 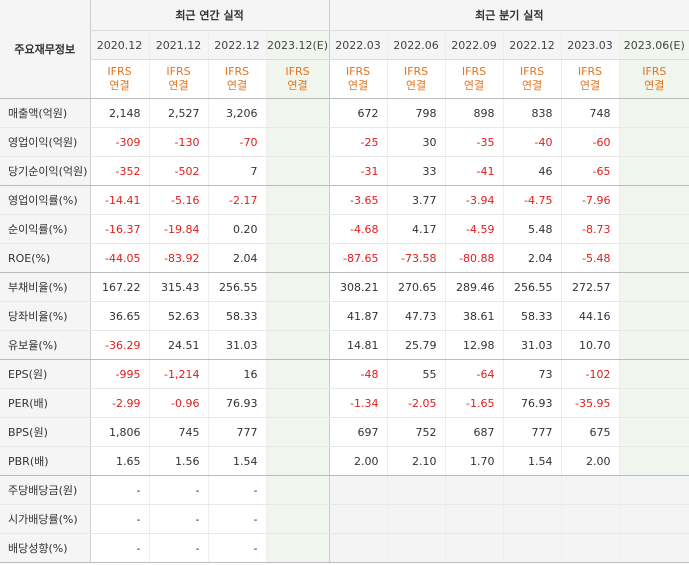 What do you see at coordinates (178, 200) in the screenshot?
I see `cell-annual: -5.16` at bounding box center [178, 200].